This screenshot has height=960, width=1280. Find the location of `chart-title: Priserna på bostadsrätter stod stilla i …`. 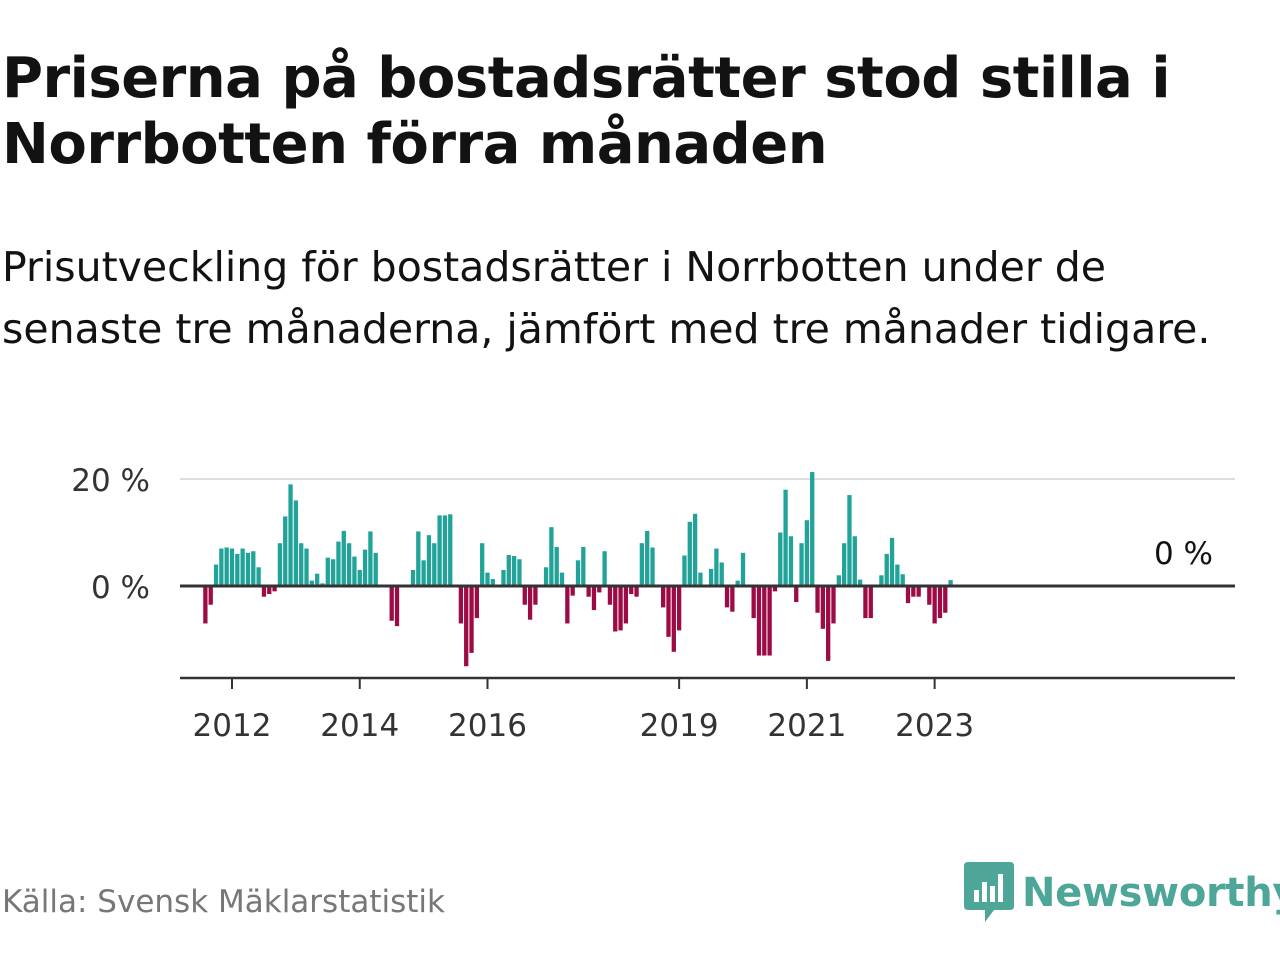

chart-title: Priserna på bostadsrätter stod stilla i … is located at coordinates (586, 111).